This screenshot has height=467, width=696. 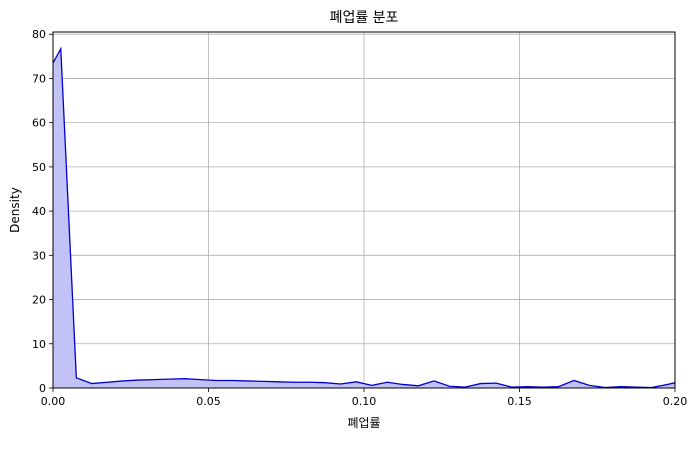 I want to click on y-tick-label: 80, so click(x=39, y=34).